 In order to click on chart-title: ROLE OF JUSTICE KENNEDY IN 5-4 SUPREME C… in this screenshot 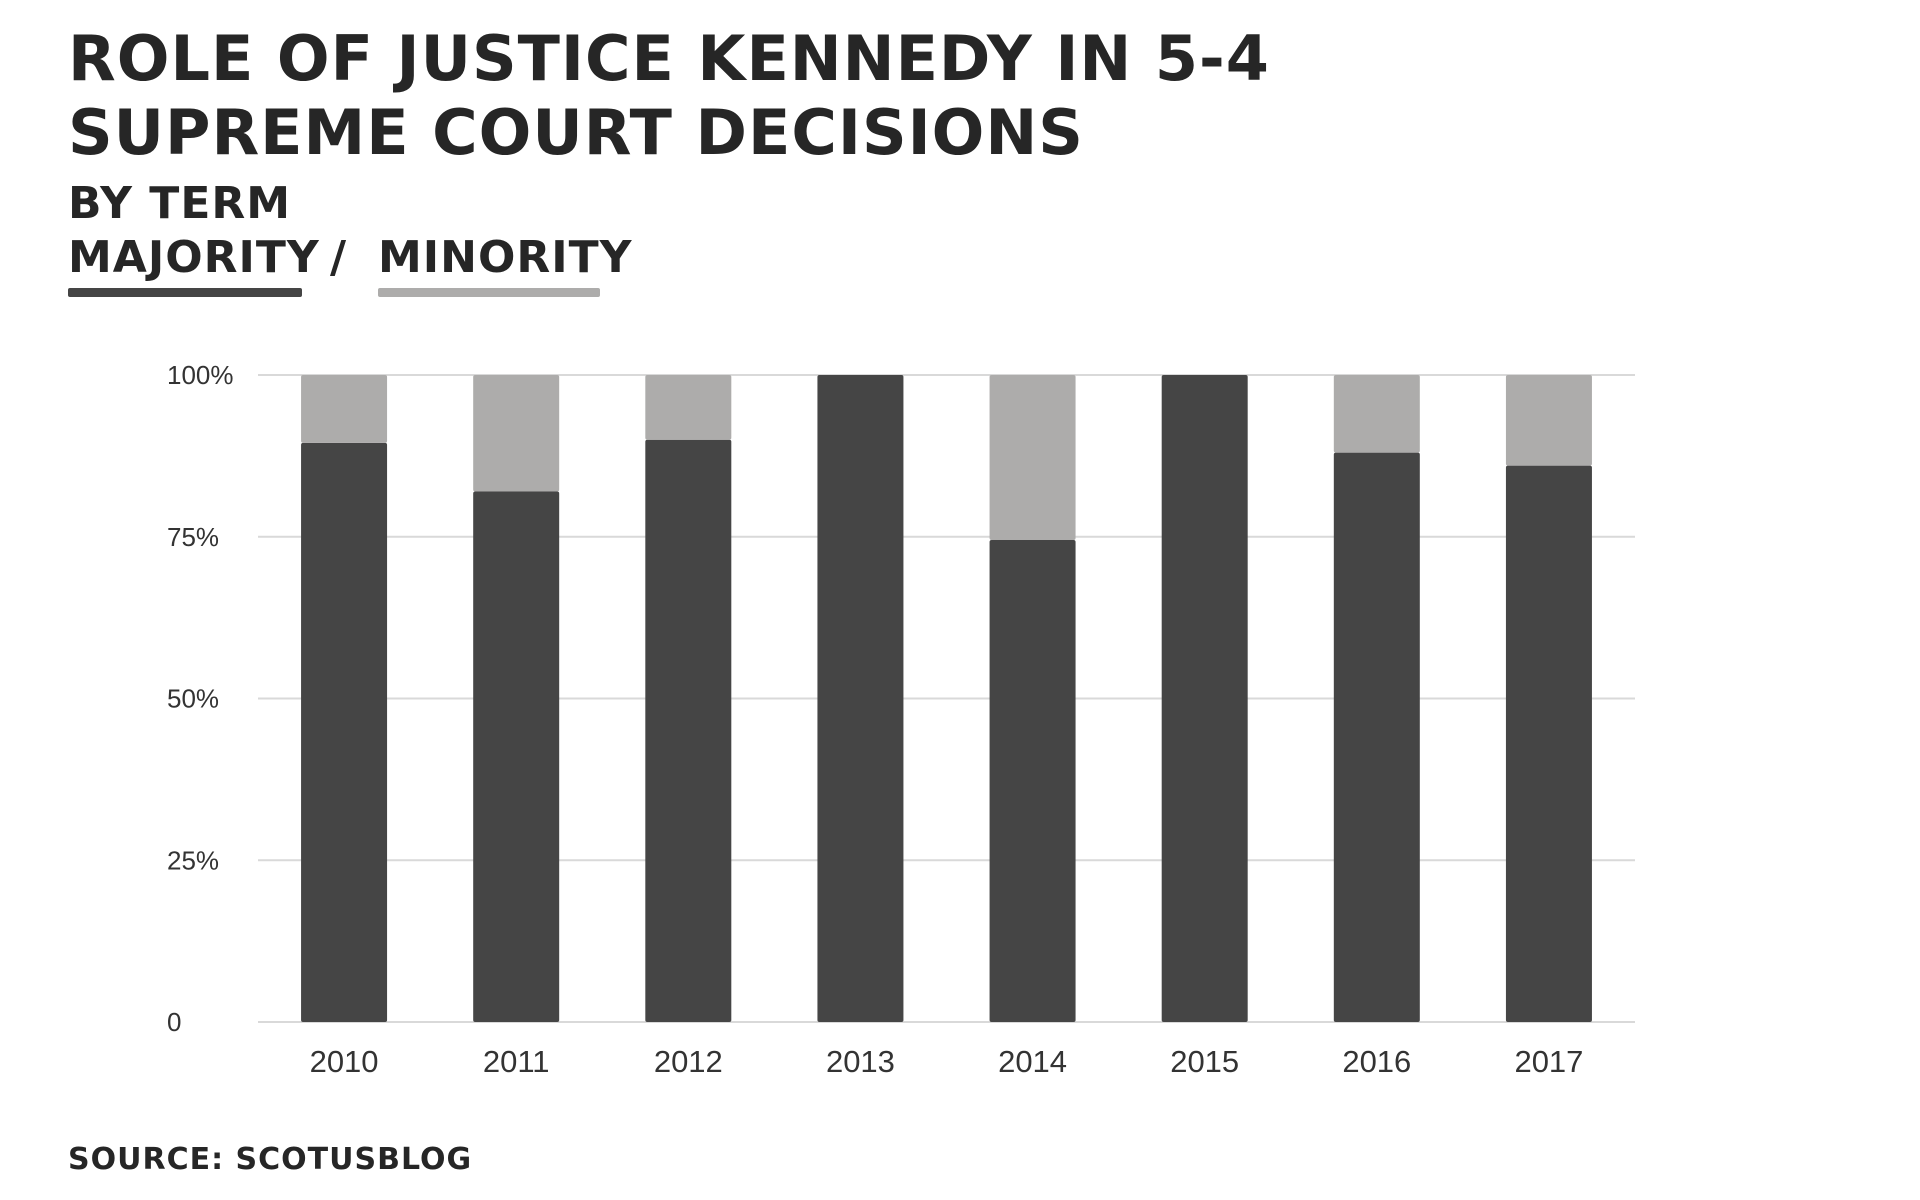, I will do `click(669, 95)`.